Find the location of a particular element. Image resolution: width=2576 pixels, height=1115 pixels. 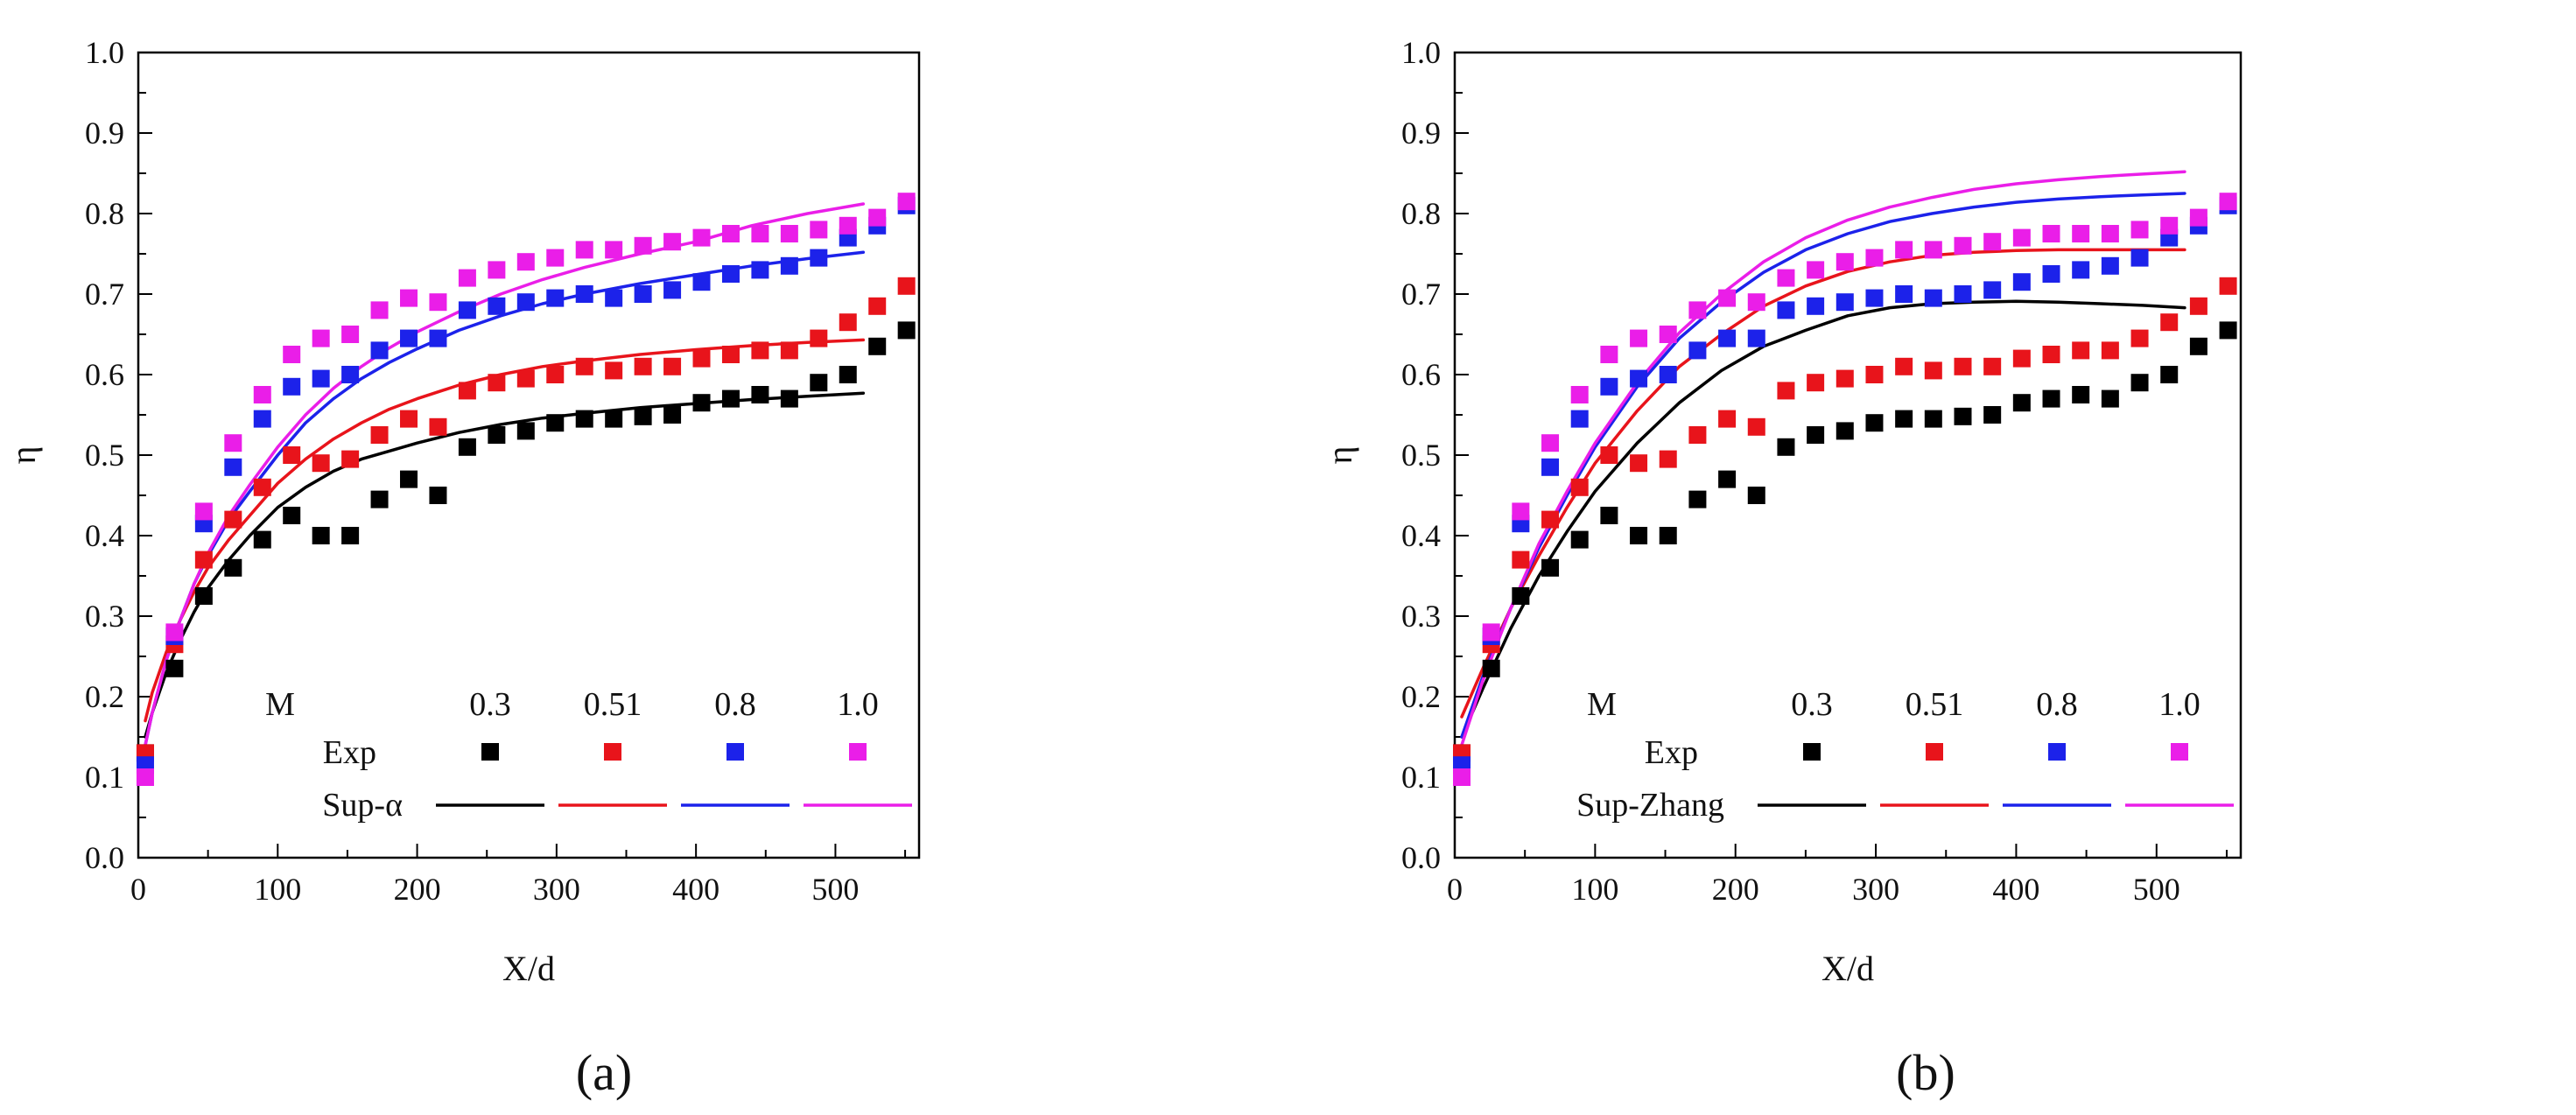

x-tick-label: 400 is located at coordinates (2016, 890).